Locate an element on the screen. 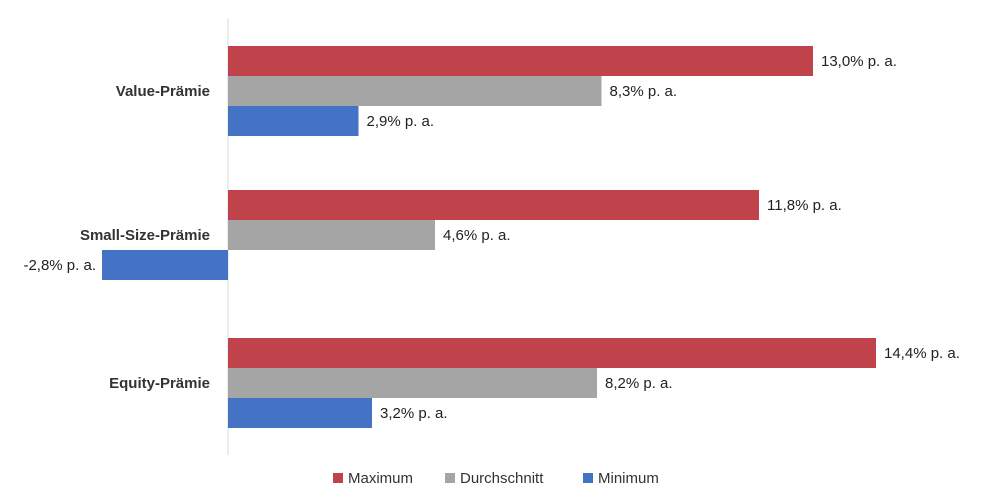 The width and height of the screenshot is (1000, 503). category-label: Small-Size-Prämie is located at coordinates (145, 235).